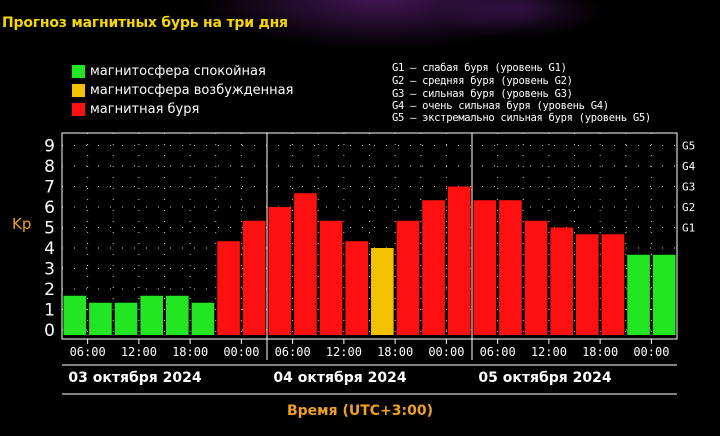 The height and width of the screenshot is (436, 720). Describe the element at coordinates (545, 378) in the screenshot. I see `date-label-day3: 05 октября 2024` at that location.